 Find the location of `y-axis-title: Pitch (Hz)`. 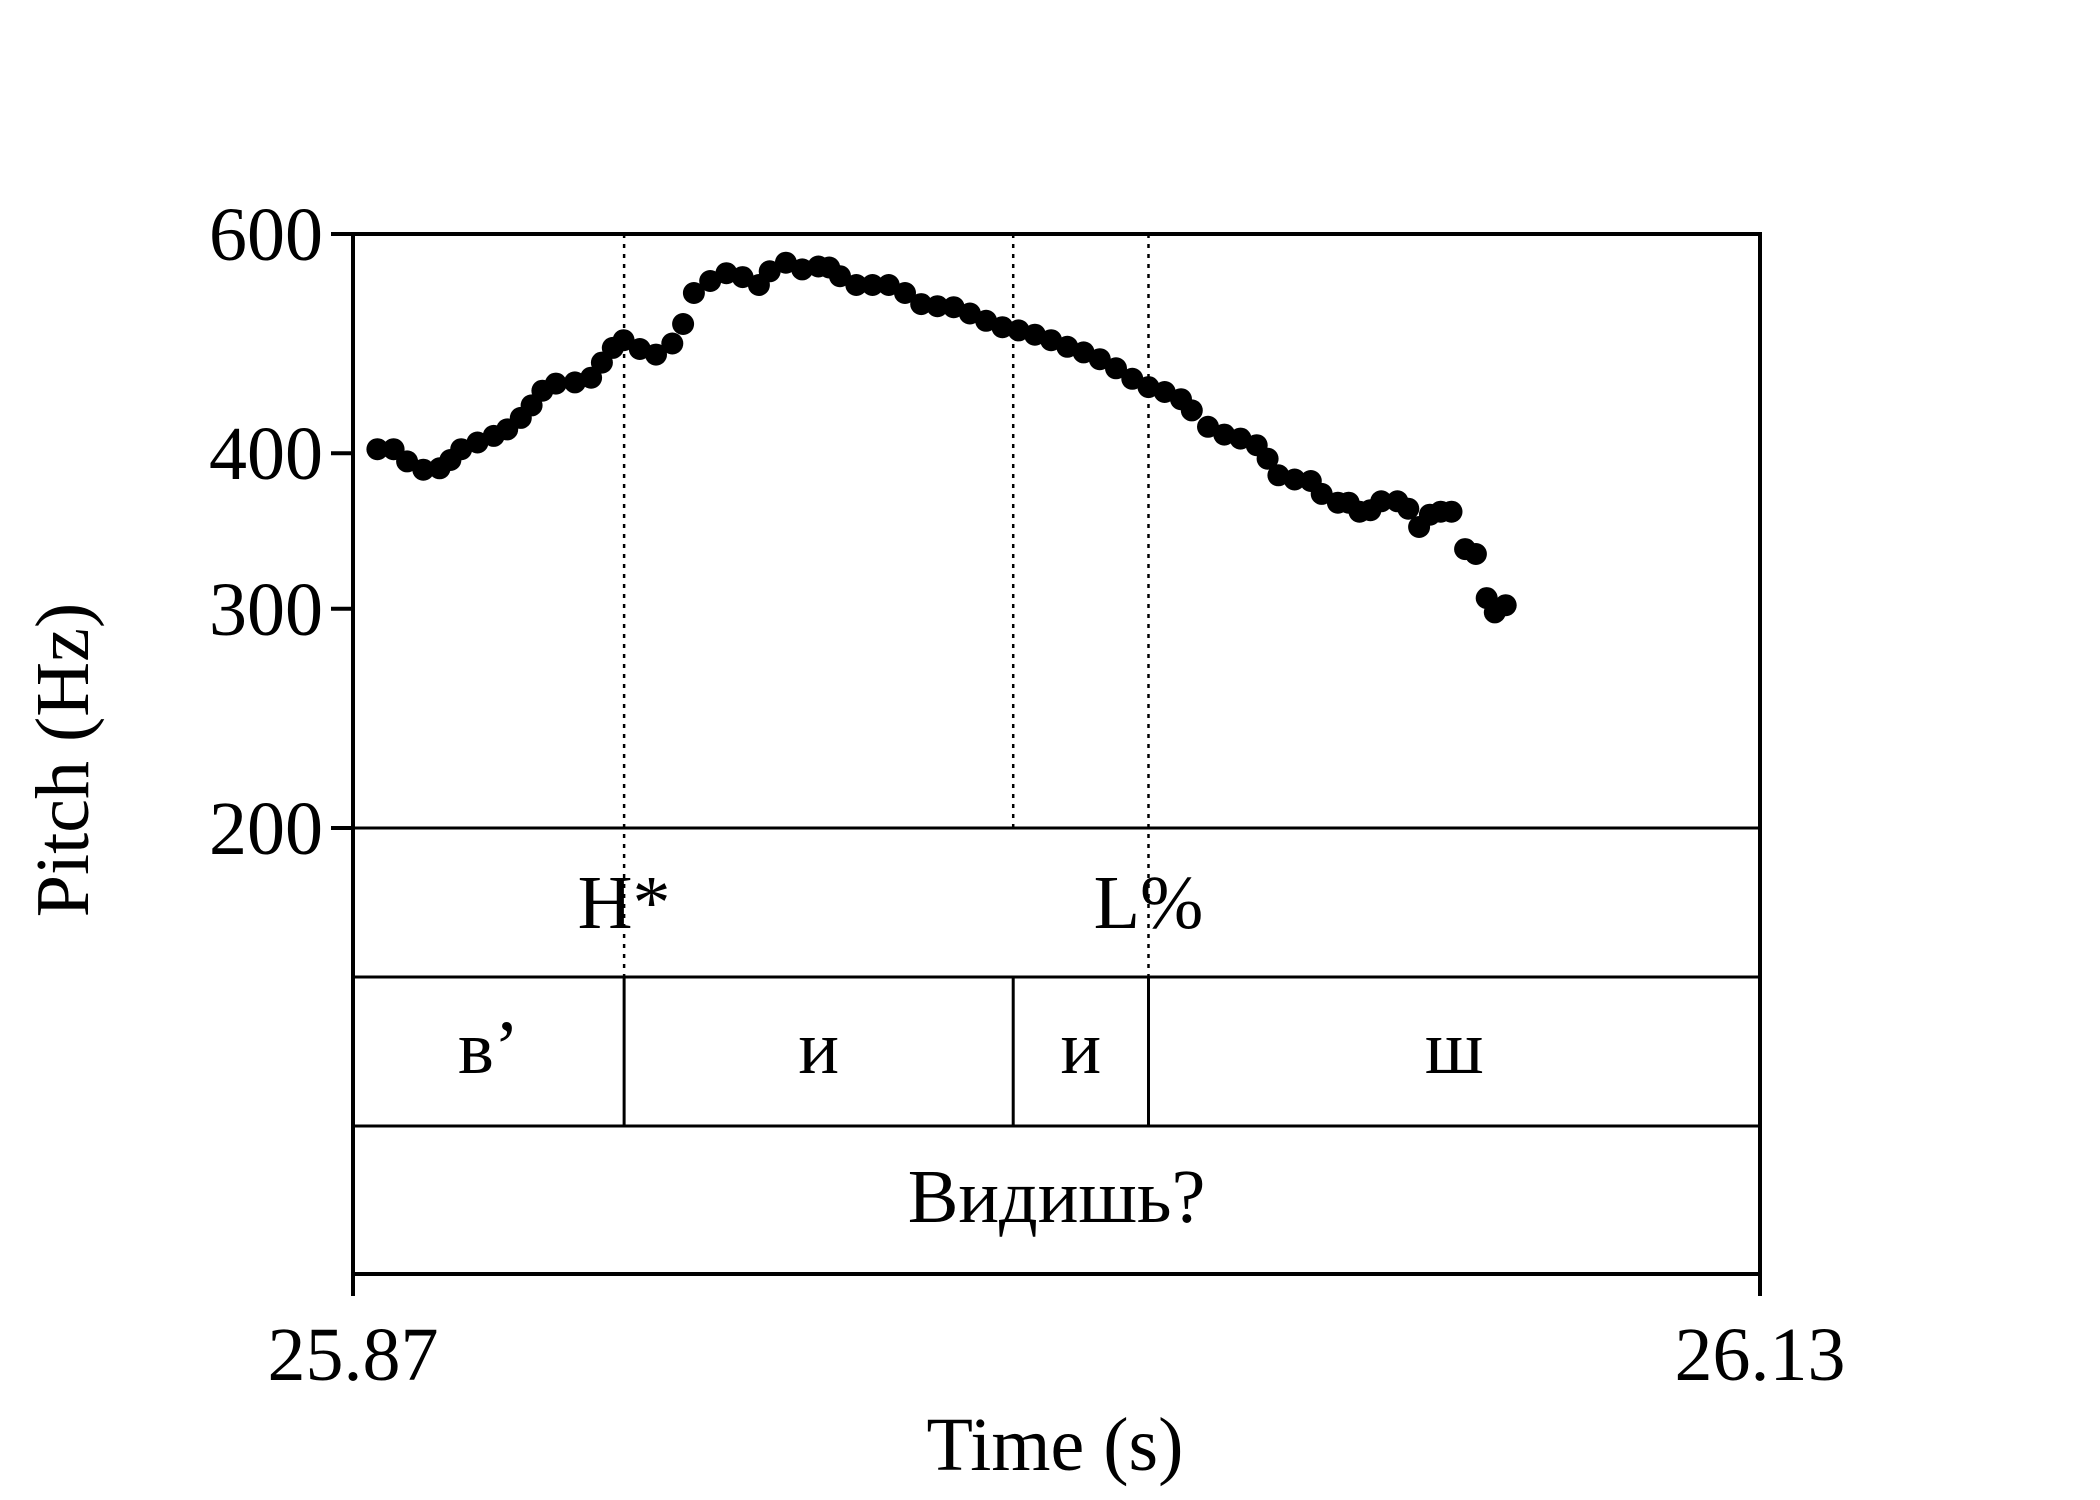

y-axis-title: Pitch (Hz) is located at coordinates (63, 760).